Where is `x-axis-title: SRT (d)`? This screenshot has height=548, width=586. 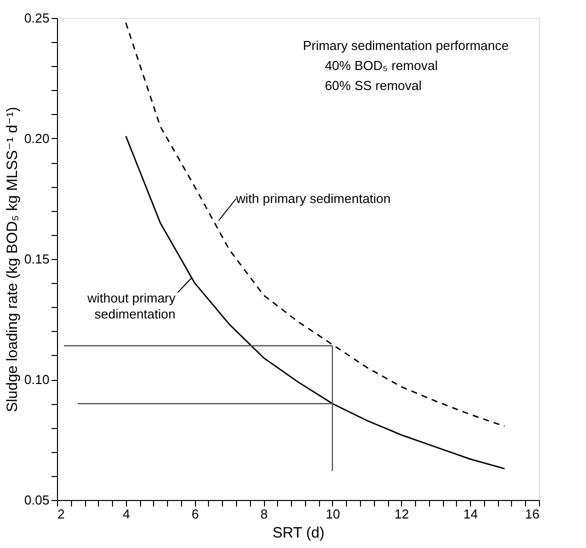
x-axis-title: SRT (d) is located at coordinates (298, 533).